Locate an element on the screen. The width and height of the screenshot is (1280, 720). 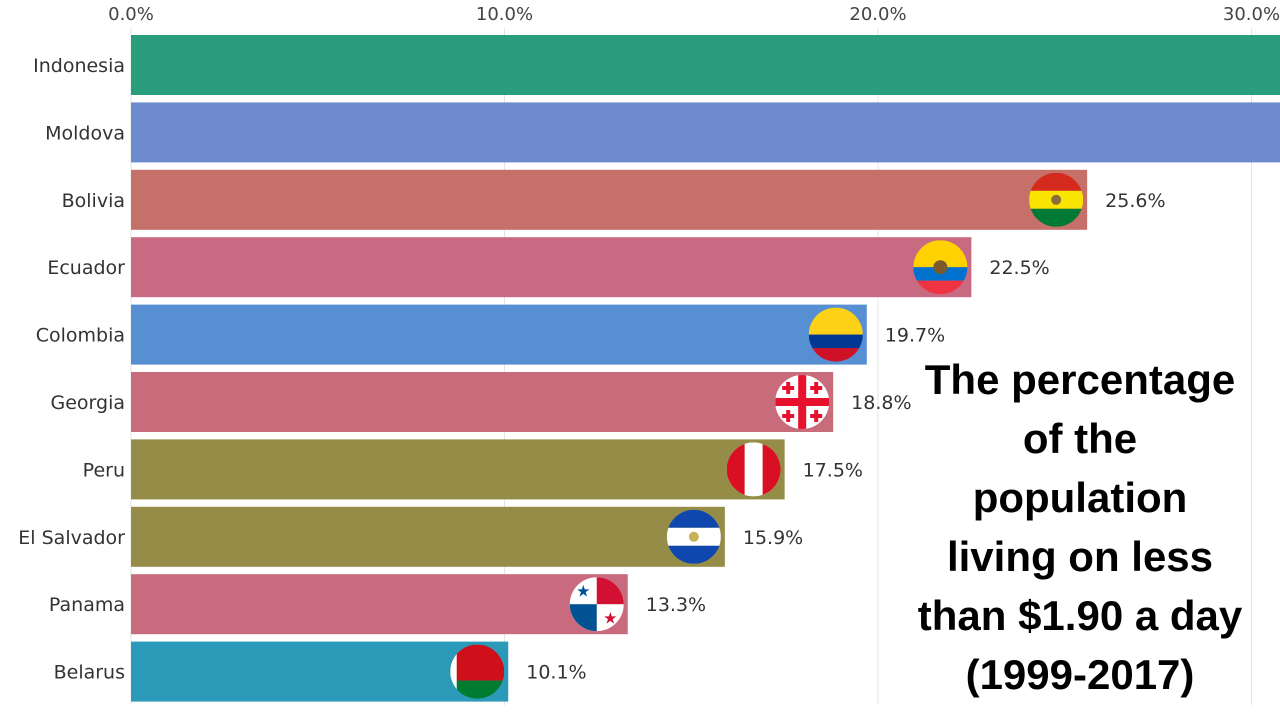
bar-group: El Salvador 15.9% is located at coordinates (410, 536).